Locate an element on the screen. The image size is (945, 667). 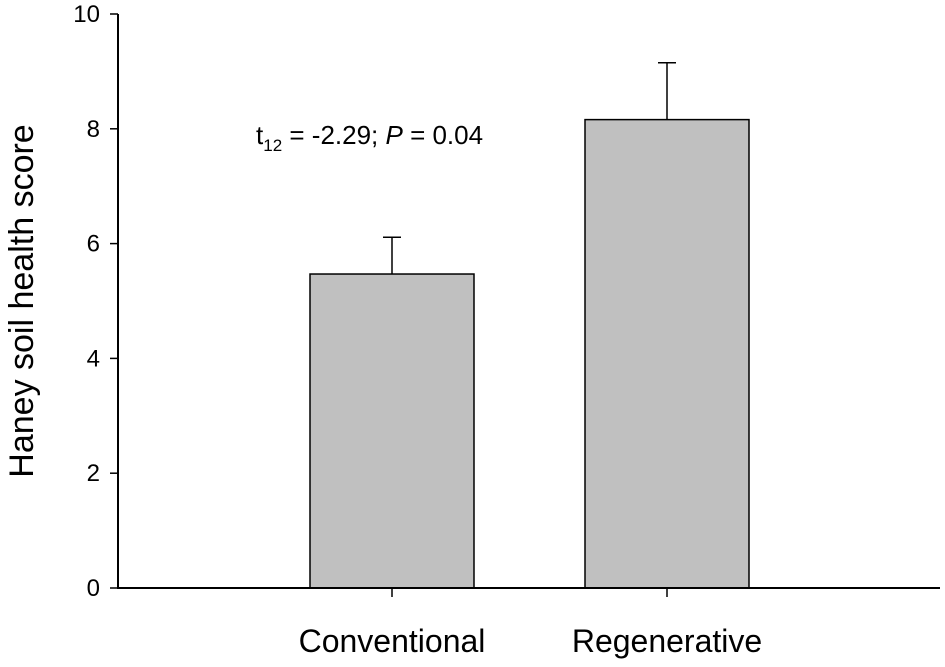
x-ticks-layer: Conventional Regenerative is located at coordinates (530, 623).